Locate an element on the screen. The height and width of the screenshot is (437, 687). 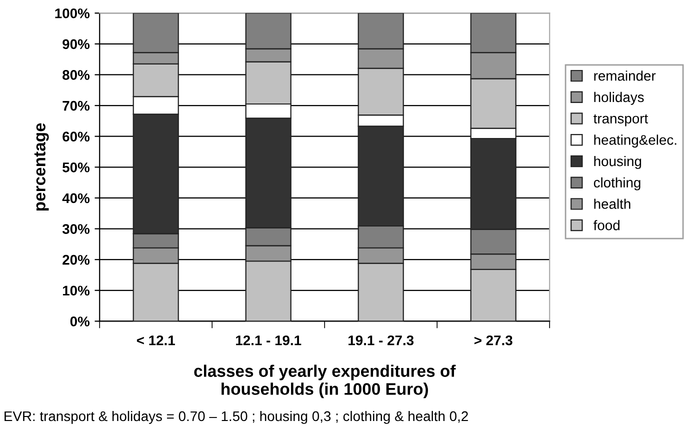
x-axis-title: classes of yearly expenditures of households (in 1000 Euro) is located at coordinates (325, 381).